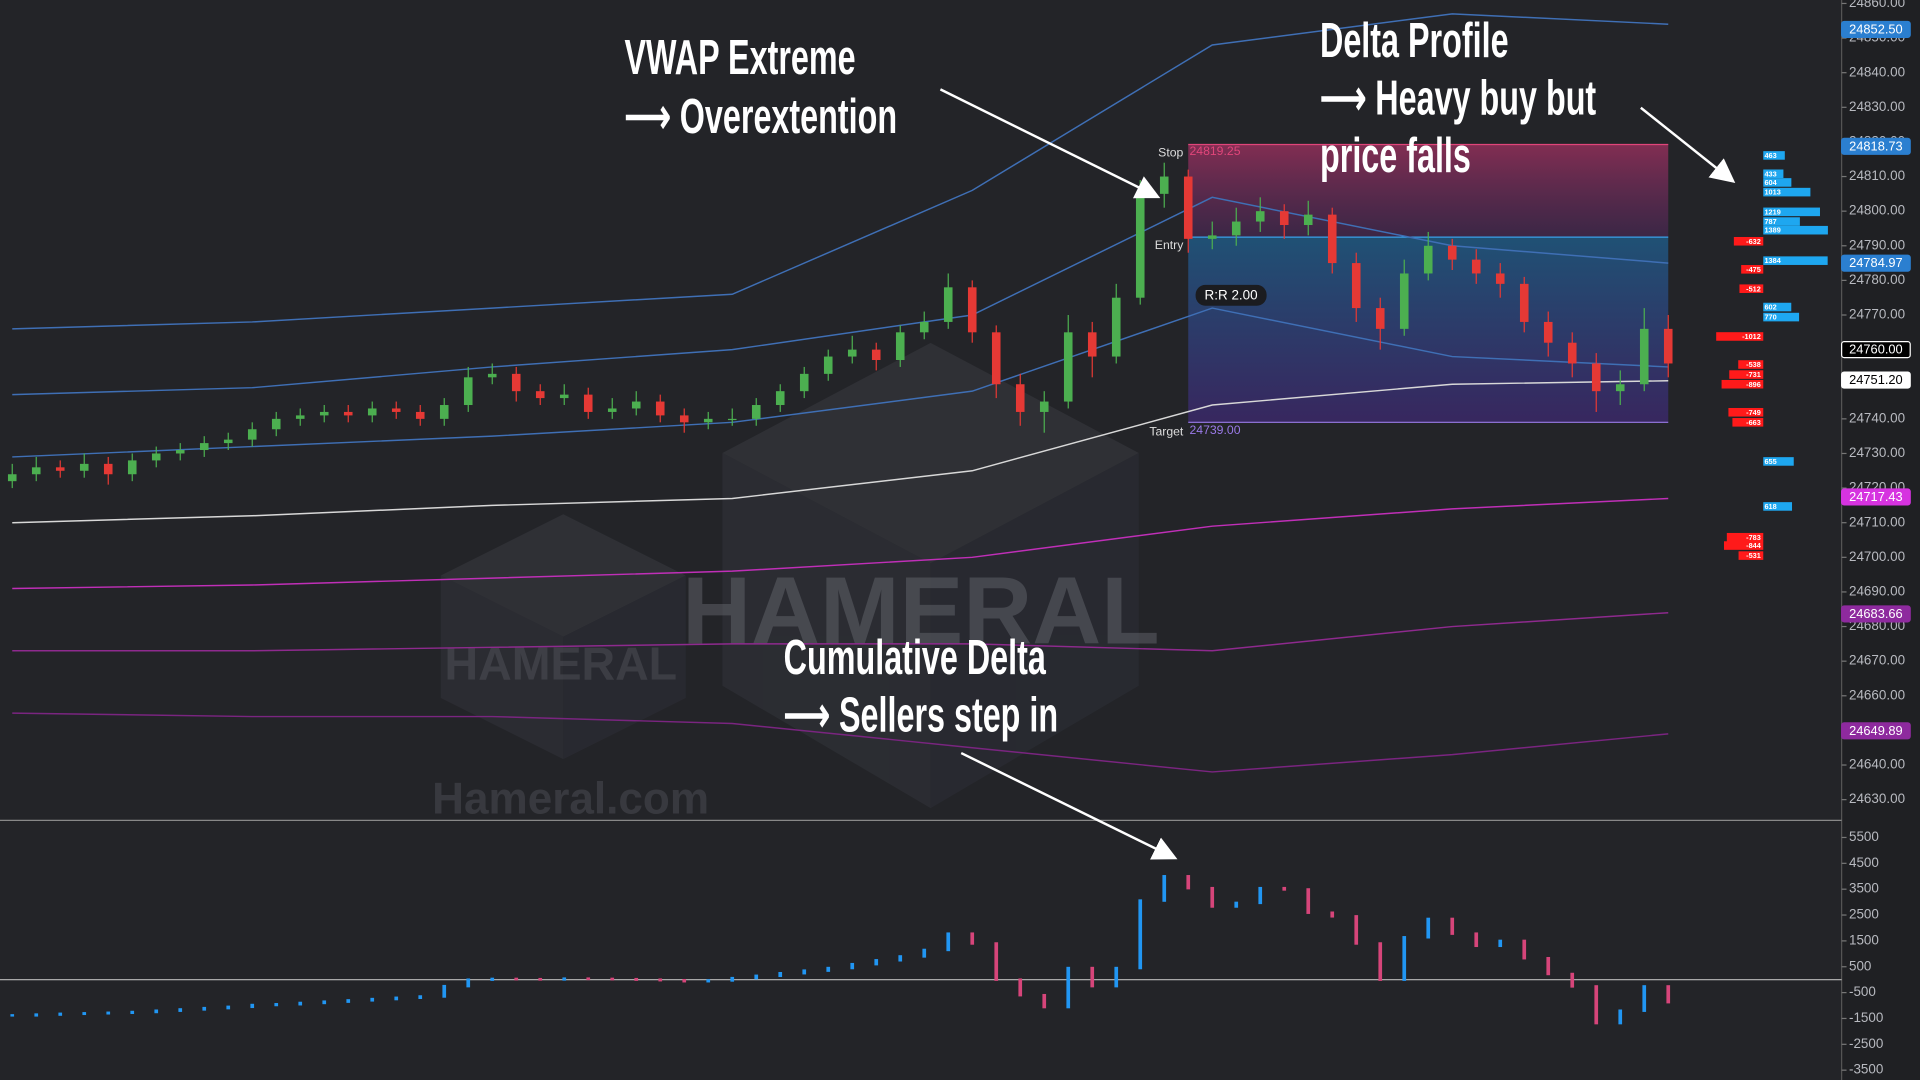  What do you see at coordinates (1877, 5) in the screenshot?
I see `y-tick-label: 24860.00` at bounding box center [1877, 5].